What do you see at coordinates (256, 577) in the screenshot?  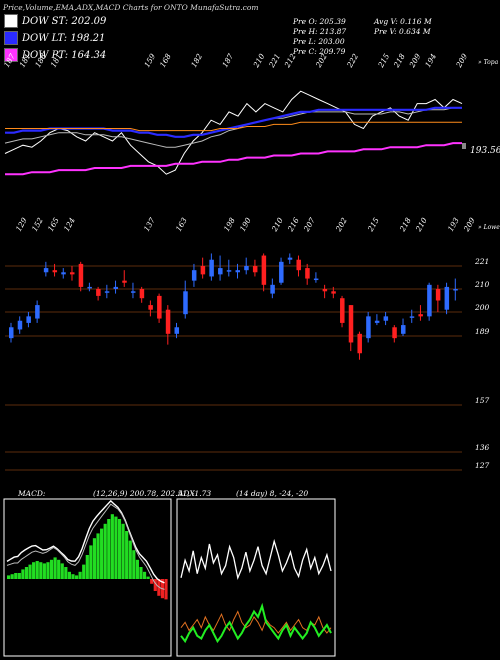 I see `adx-panel` at bounding box center [256, 577].